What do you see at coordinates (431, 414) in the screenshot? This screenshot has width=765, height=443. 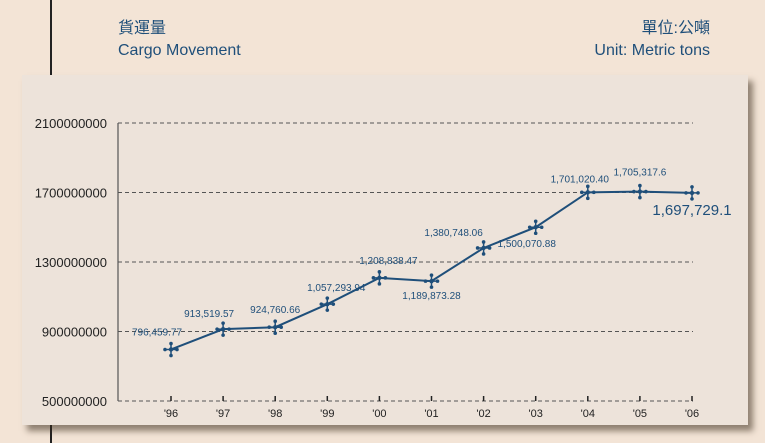 I see `x-tick-label: '01` at bounding box center [431, 414].